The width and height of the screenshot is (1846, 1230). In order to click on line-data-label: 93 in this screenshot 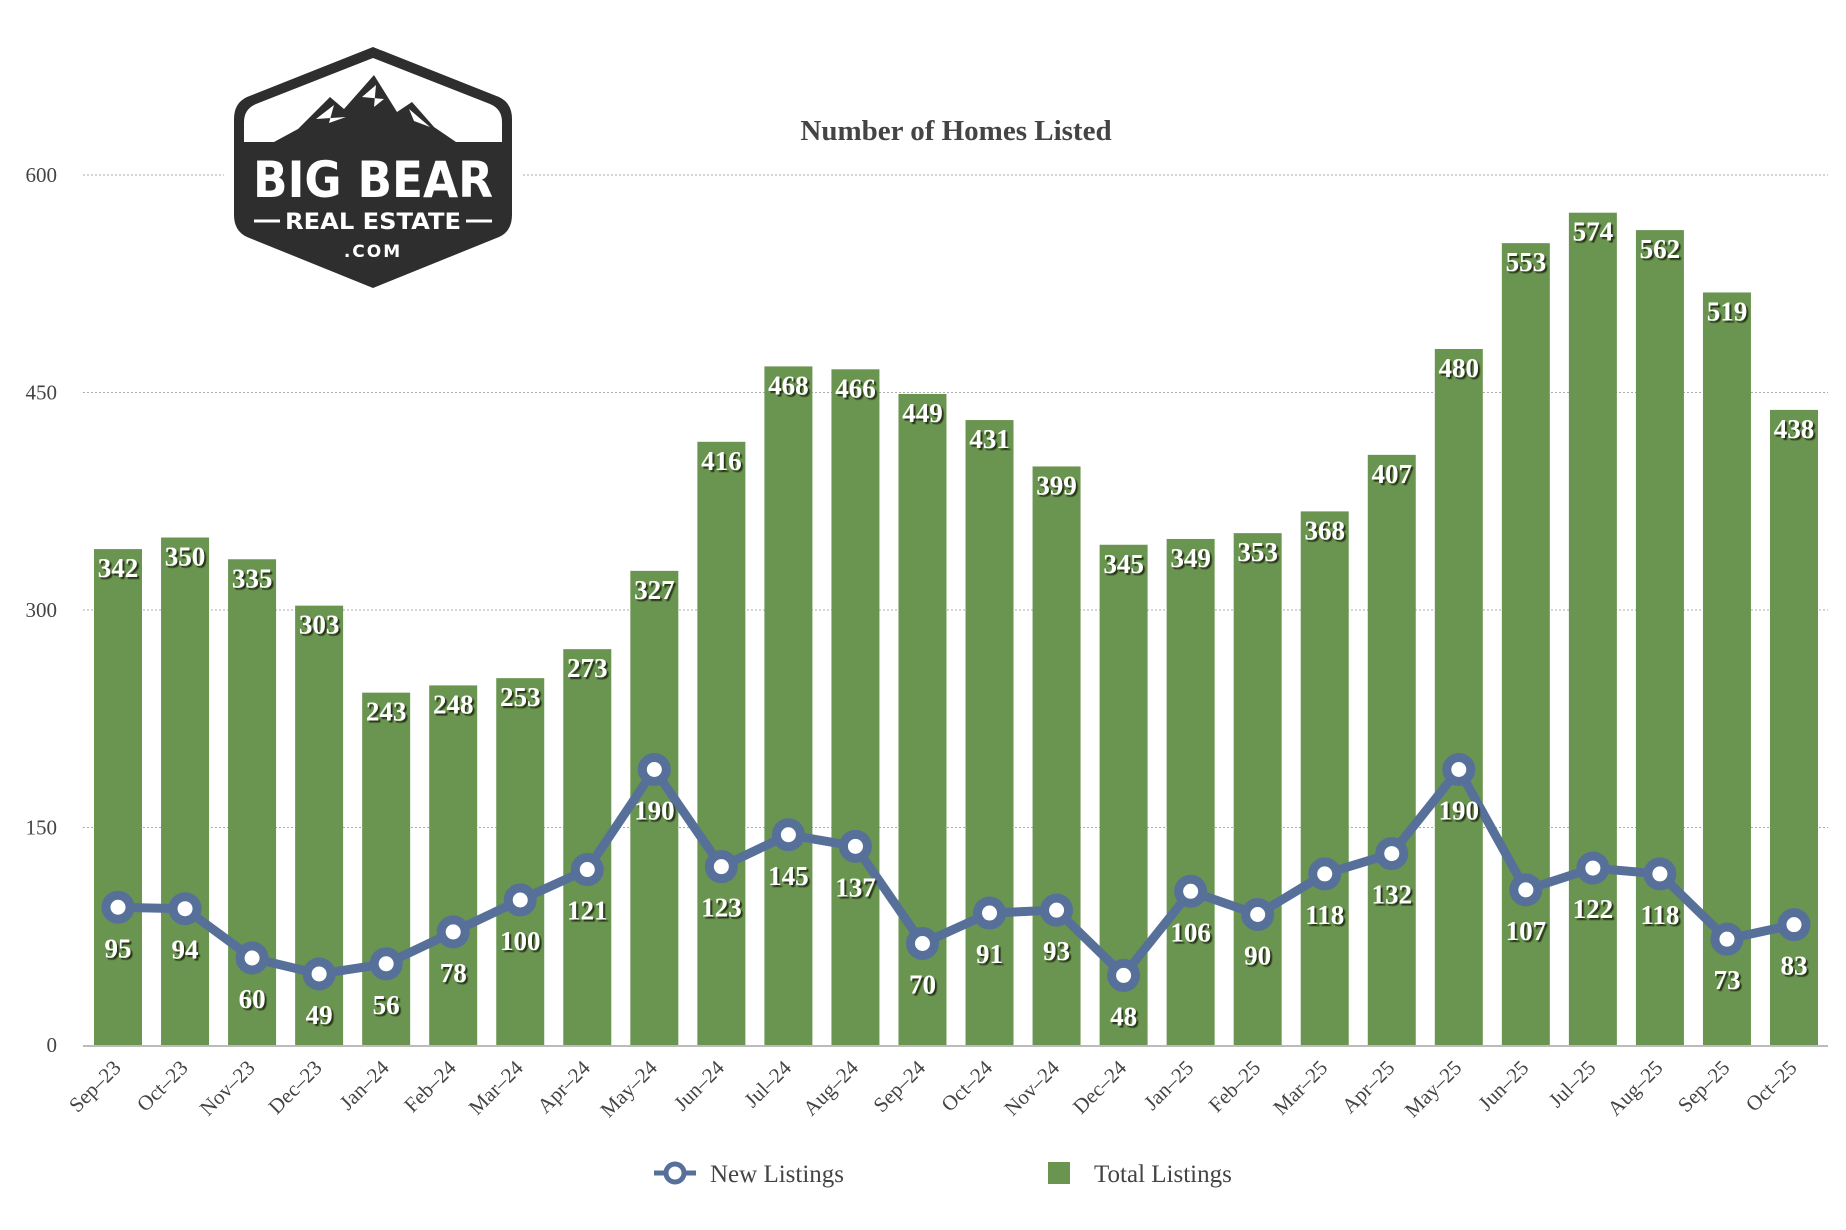, I will do `click(1056, 951)`.